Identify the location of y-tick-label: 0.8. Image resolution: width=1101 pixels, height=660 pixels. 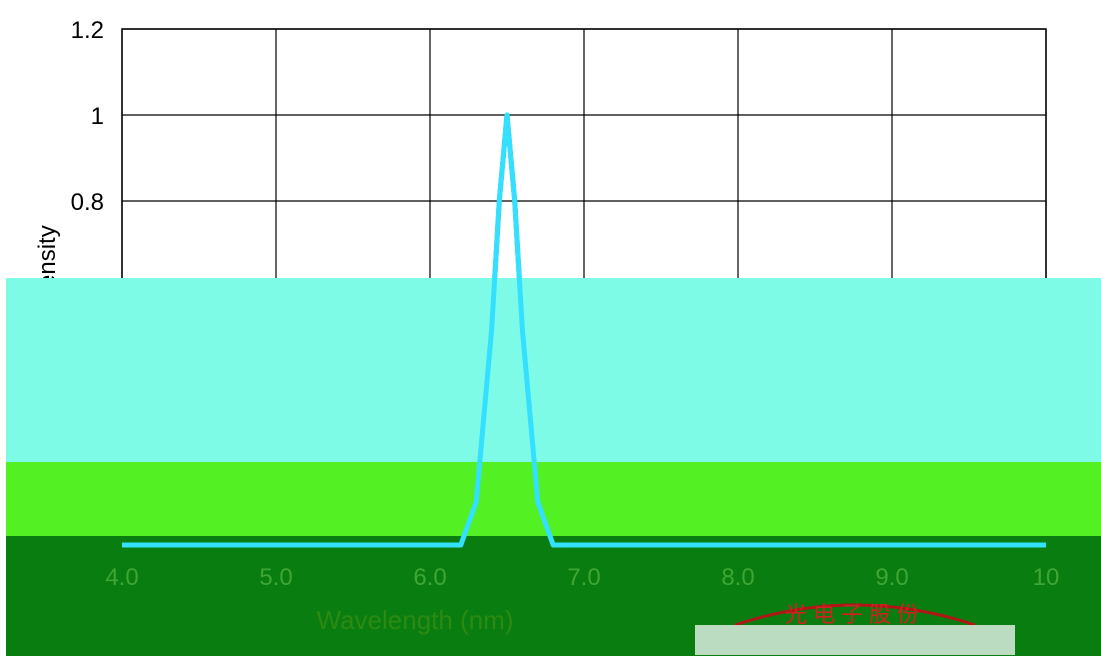
(87, 202).